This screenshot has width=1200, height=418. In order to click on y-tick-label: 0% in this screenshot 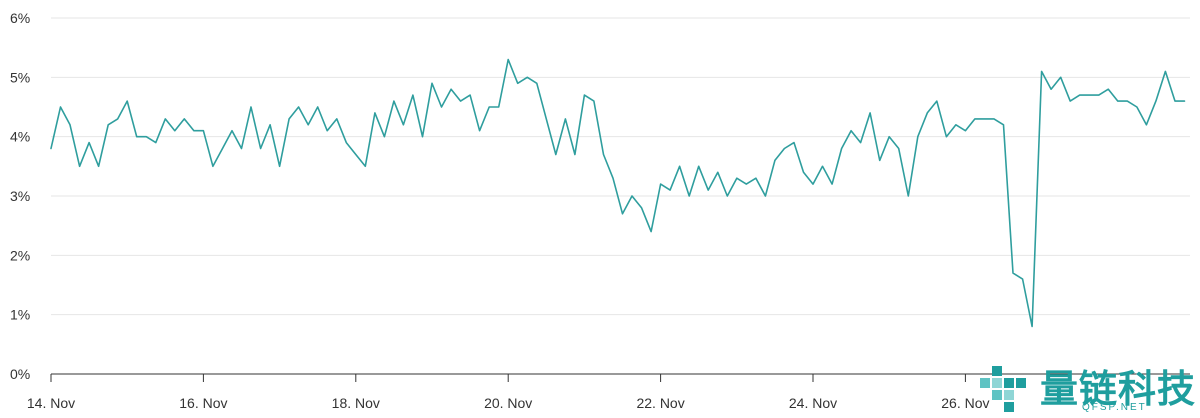, I will do `click(20, 374)`.